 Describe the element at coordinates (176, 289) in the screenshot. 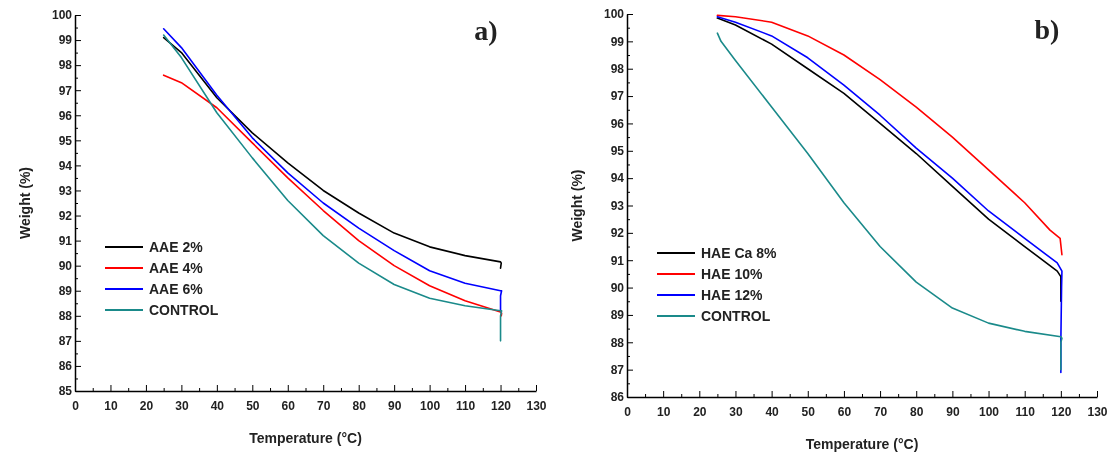

I see `legend-label: AAE 6%` at that location.